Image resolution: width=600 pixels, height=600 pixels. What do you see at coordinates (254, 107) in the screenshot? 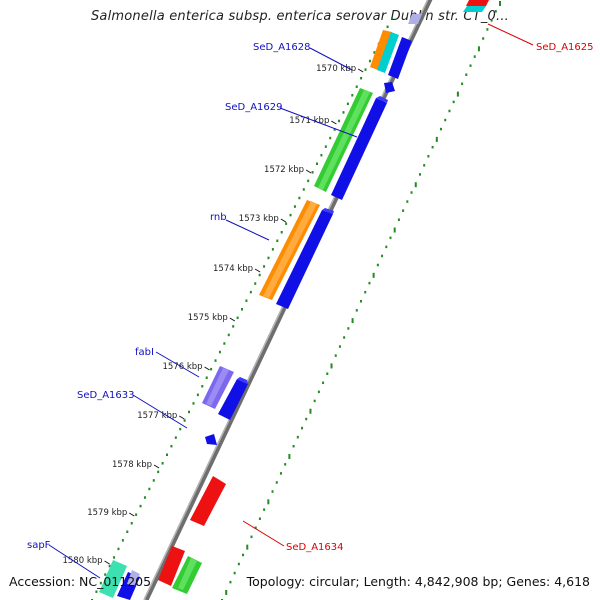
I see `gene-label-sed-a1629: SeD_A1629` at bounding box center [254, 107].